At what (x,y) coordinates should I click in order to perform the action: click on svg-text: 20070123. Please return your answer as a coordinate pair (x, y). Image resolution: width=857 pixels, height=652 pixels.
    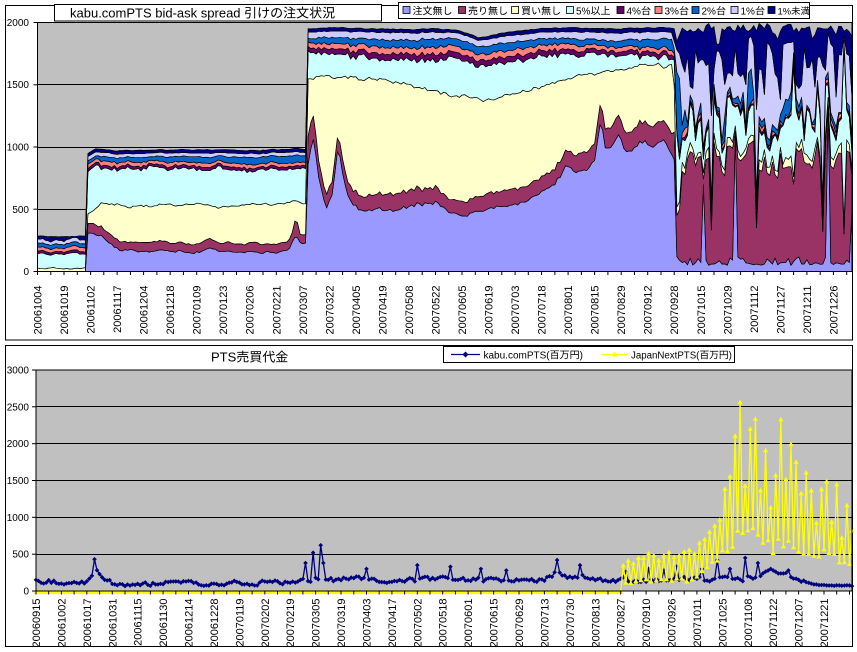
    Looking at the image, I should click on (224, 310).